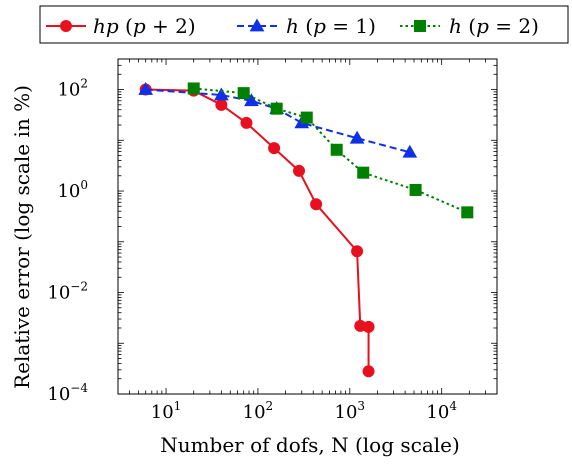 This screenshot has height=469, width=572. I want to click on x-tick-label: 10¹, so click(166, 411).